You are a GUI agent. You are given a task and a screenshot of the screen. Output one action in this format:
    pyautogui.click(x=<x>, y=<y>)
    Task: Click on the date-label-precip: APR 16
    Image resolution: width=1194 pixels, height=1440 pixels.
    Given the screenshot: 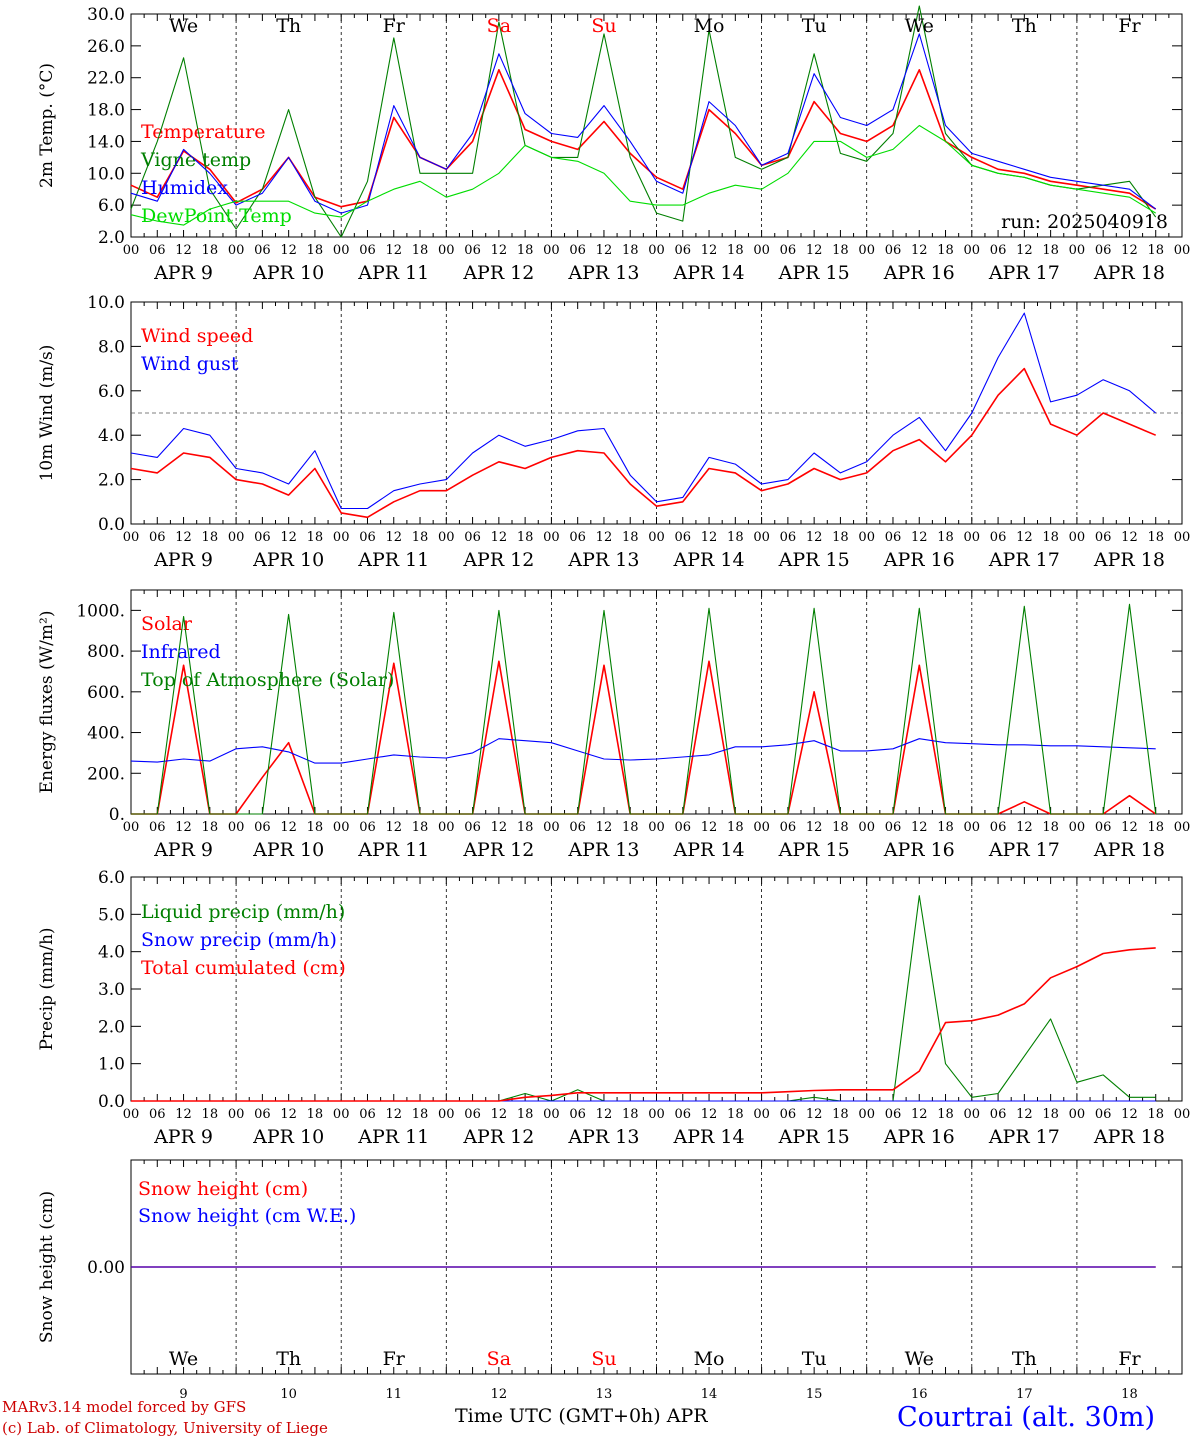 What is the action you would take?
    pyautogui.click(x=919, y=1137)
    